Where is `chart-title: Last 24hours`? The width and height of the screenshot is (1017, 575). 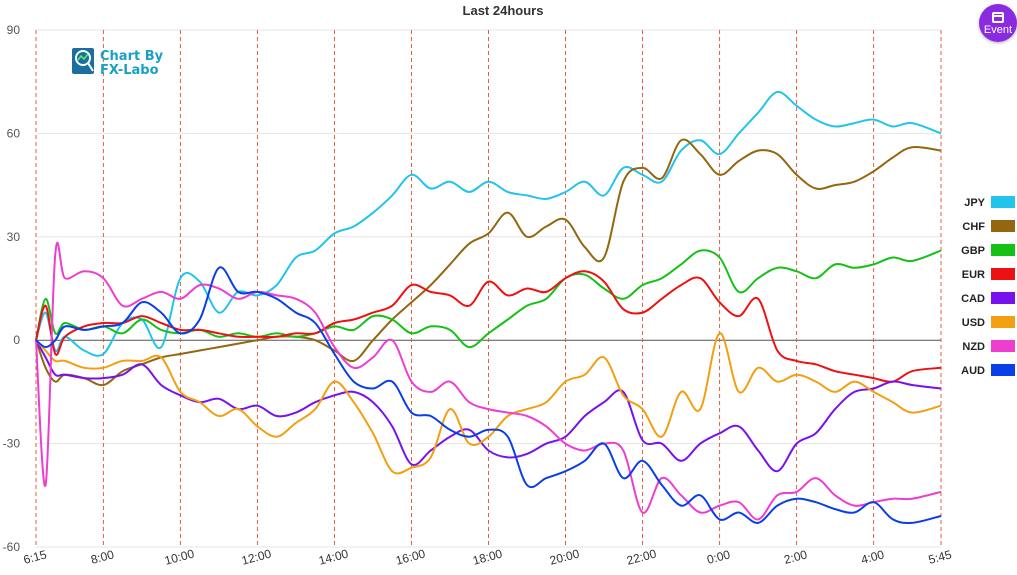 chart-title: Last 24hours is located at coordinates (503, 10).